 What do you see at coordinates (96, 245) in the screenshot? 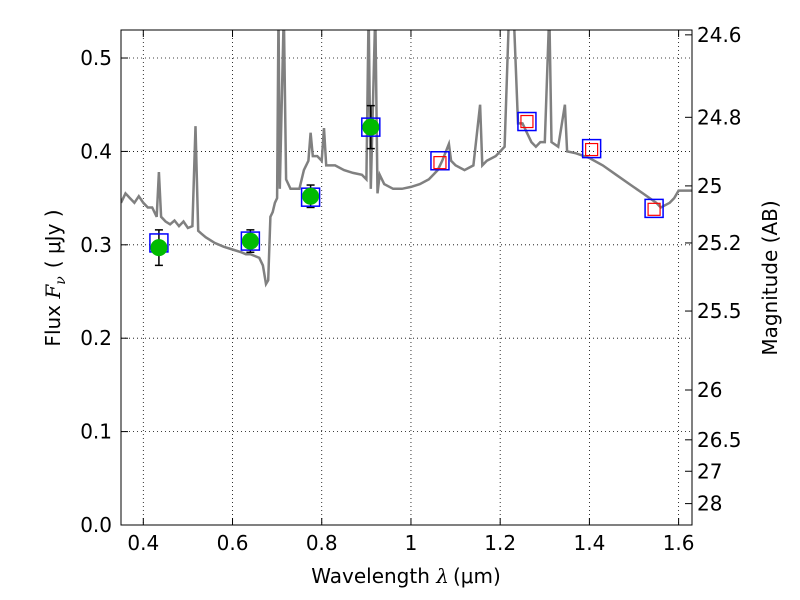
I see `y-tick-label: 0.3` at bounding box center [96, 245].